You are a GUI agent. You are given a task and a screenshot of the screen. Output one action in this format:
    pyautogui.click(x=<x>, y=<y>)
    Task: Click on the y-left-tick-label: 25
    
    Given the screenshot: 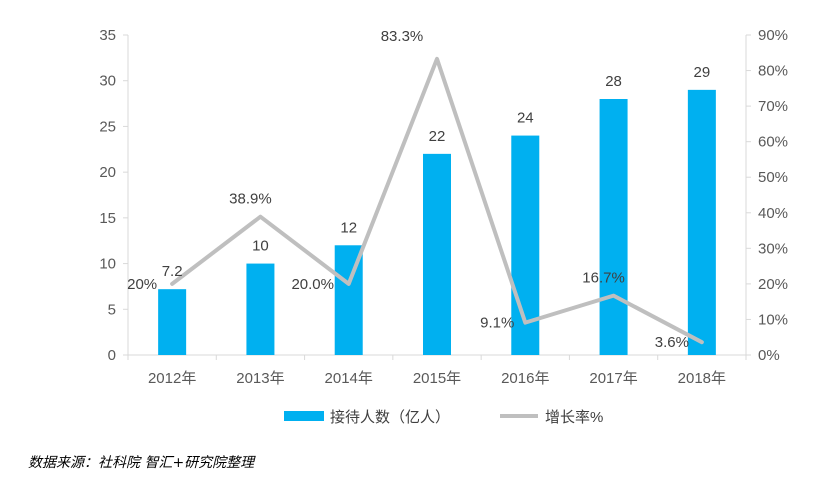 What is the action you would take?
    pyautogui.click(x=107, y=126)
    